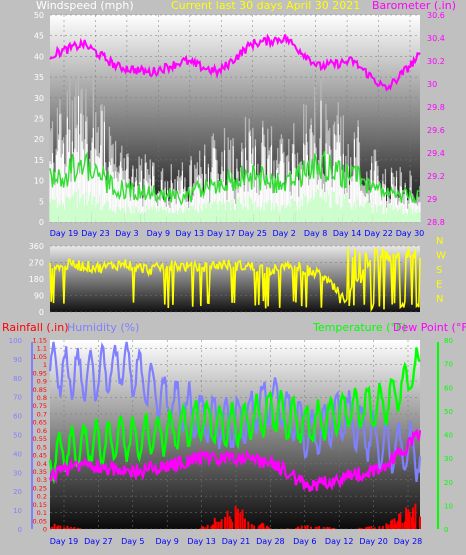 The image size is (466, 555). I want to click on direction-axis-ticks: 0 90 180 270 360, so click(36, 279).